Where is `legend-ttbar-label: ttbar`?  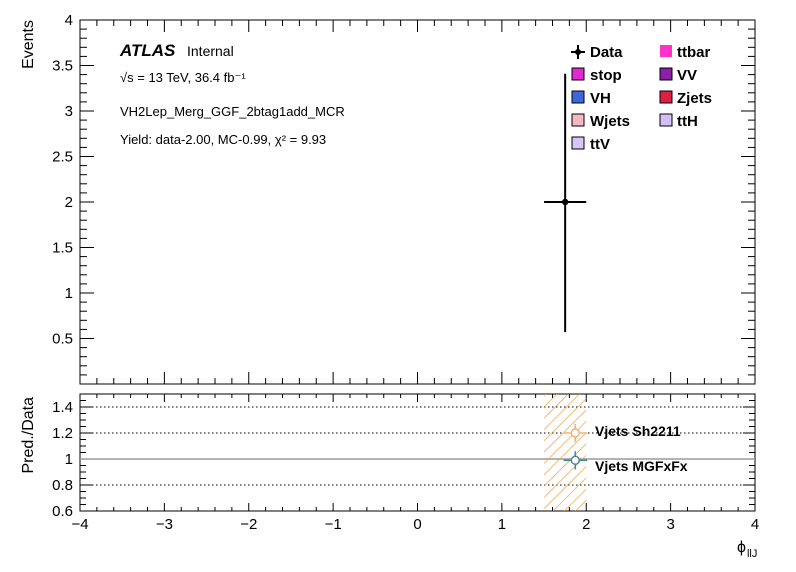
legend-ttbar-label: ttbar is located at coordinates (693, 52).